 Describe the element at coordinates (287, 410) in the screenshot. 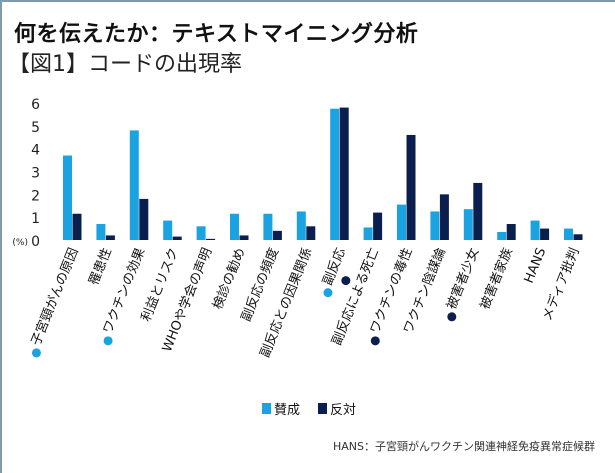

I see `legend-label: 賛成` at that location.